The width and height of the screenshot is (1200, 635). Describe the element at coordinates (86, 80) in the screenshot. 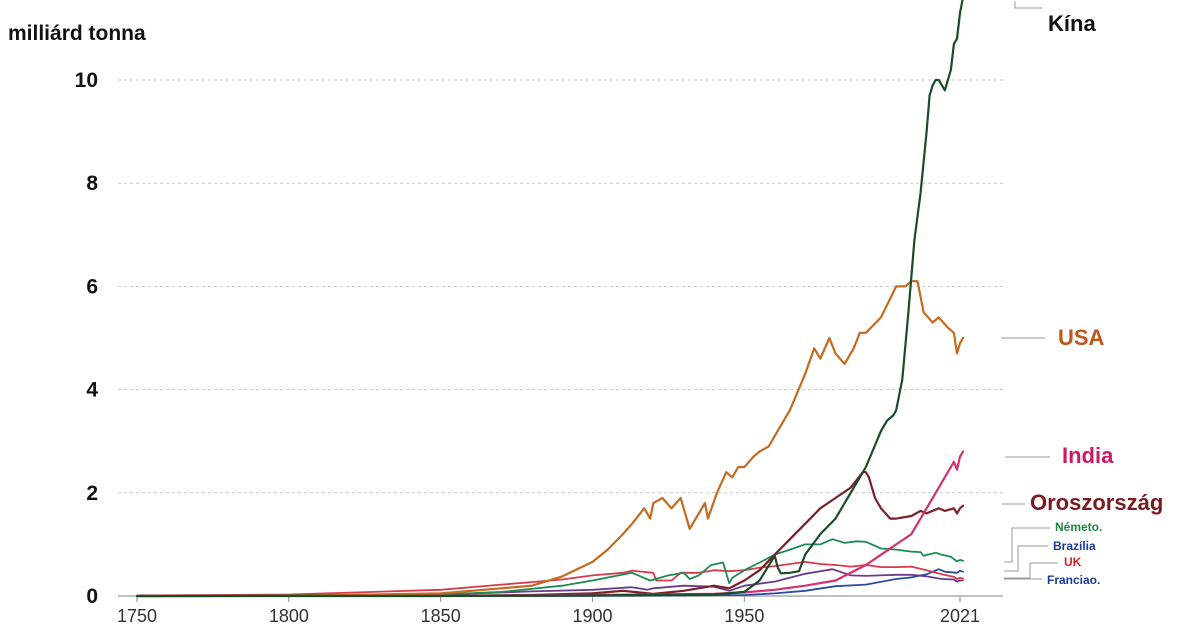

I see `y-tick-label-10: 10` at that location.